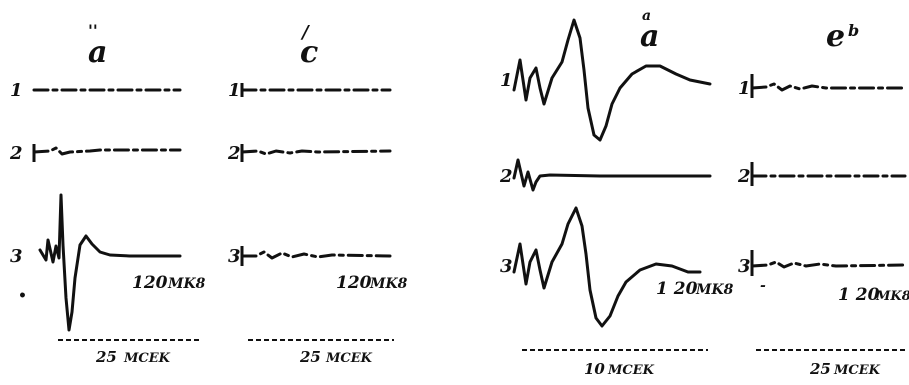 The height and width of the screenshot is (385, 909). Describe the element at coordinates (310, 357) in the screenshot. I see `panel-b-timebase: 25` at that location.